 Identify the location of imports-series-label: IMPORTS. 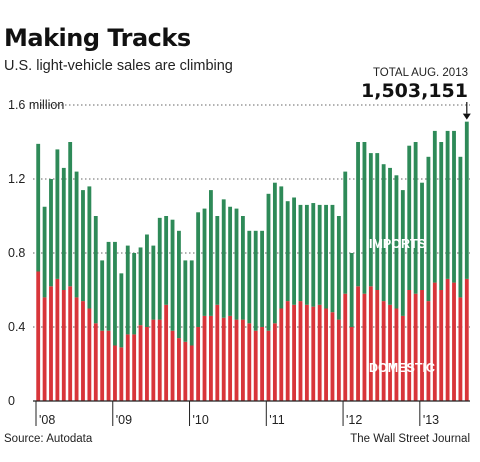
(397, 244).